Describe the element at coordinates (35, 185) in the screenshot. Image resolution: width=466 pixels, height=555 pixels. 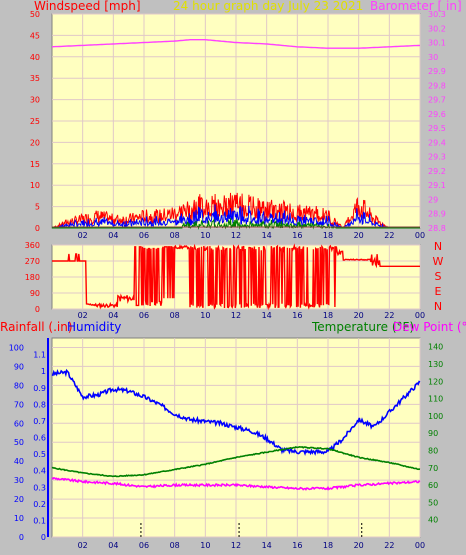
I see `wind-tick-label: 10` at that location.